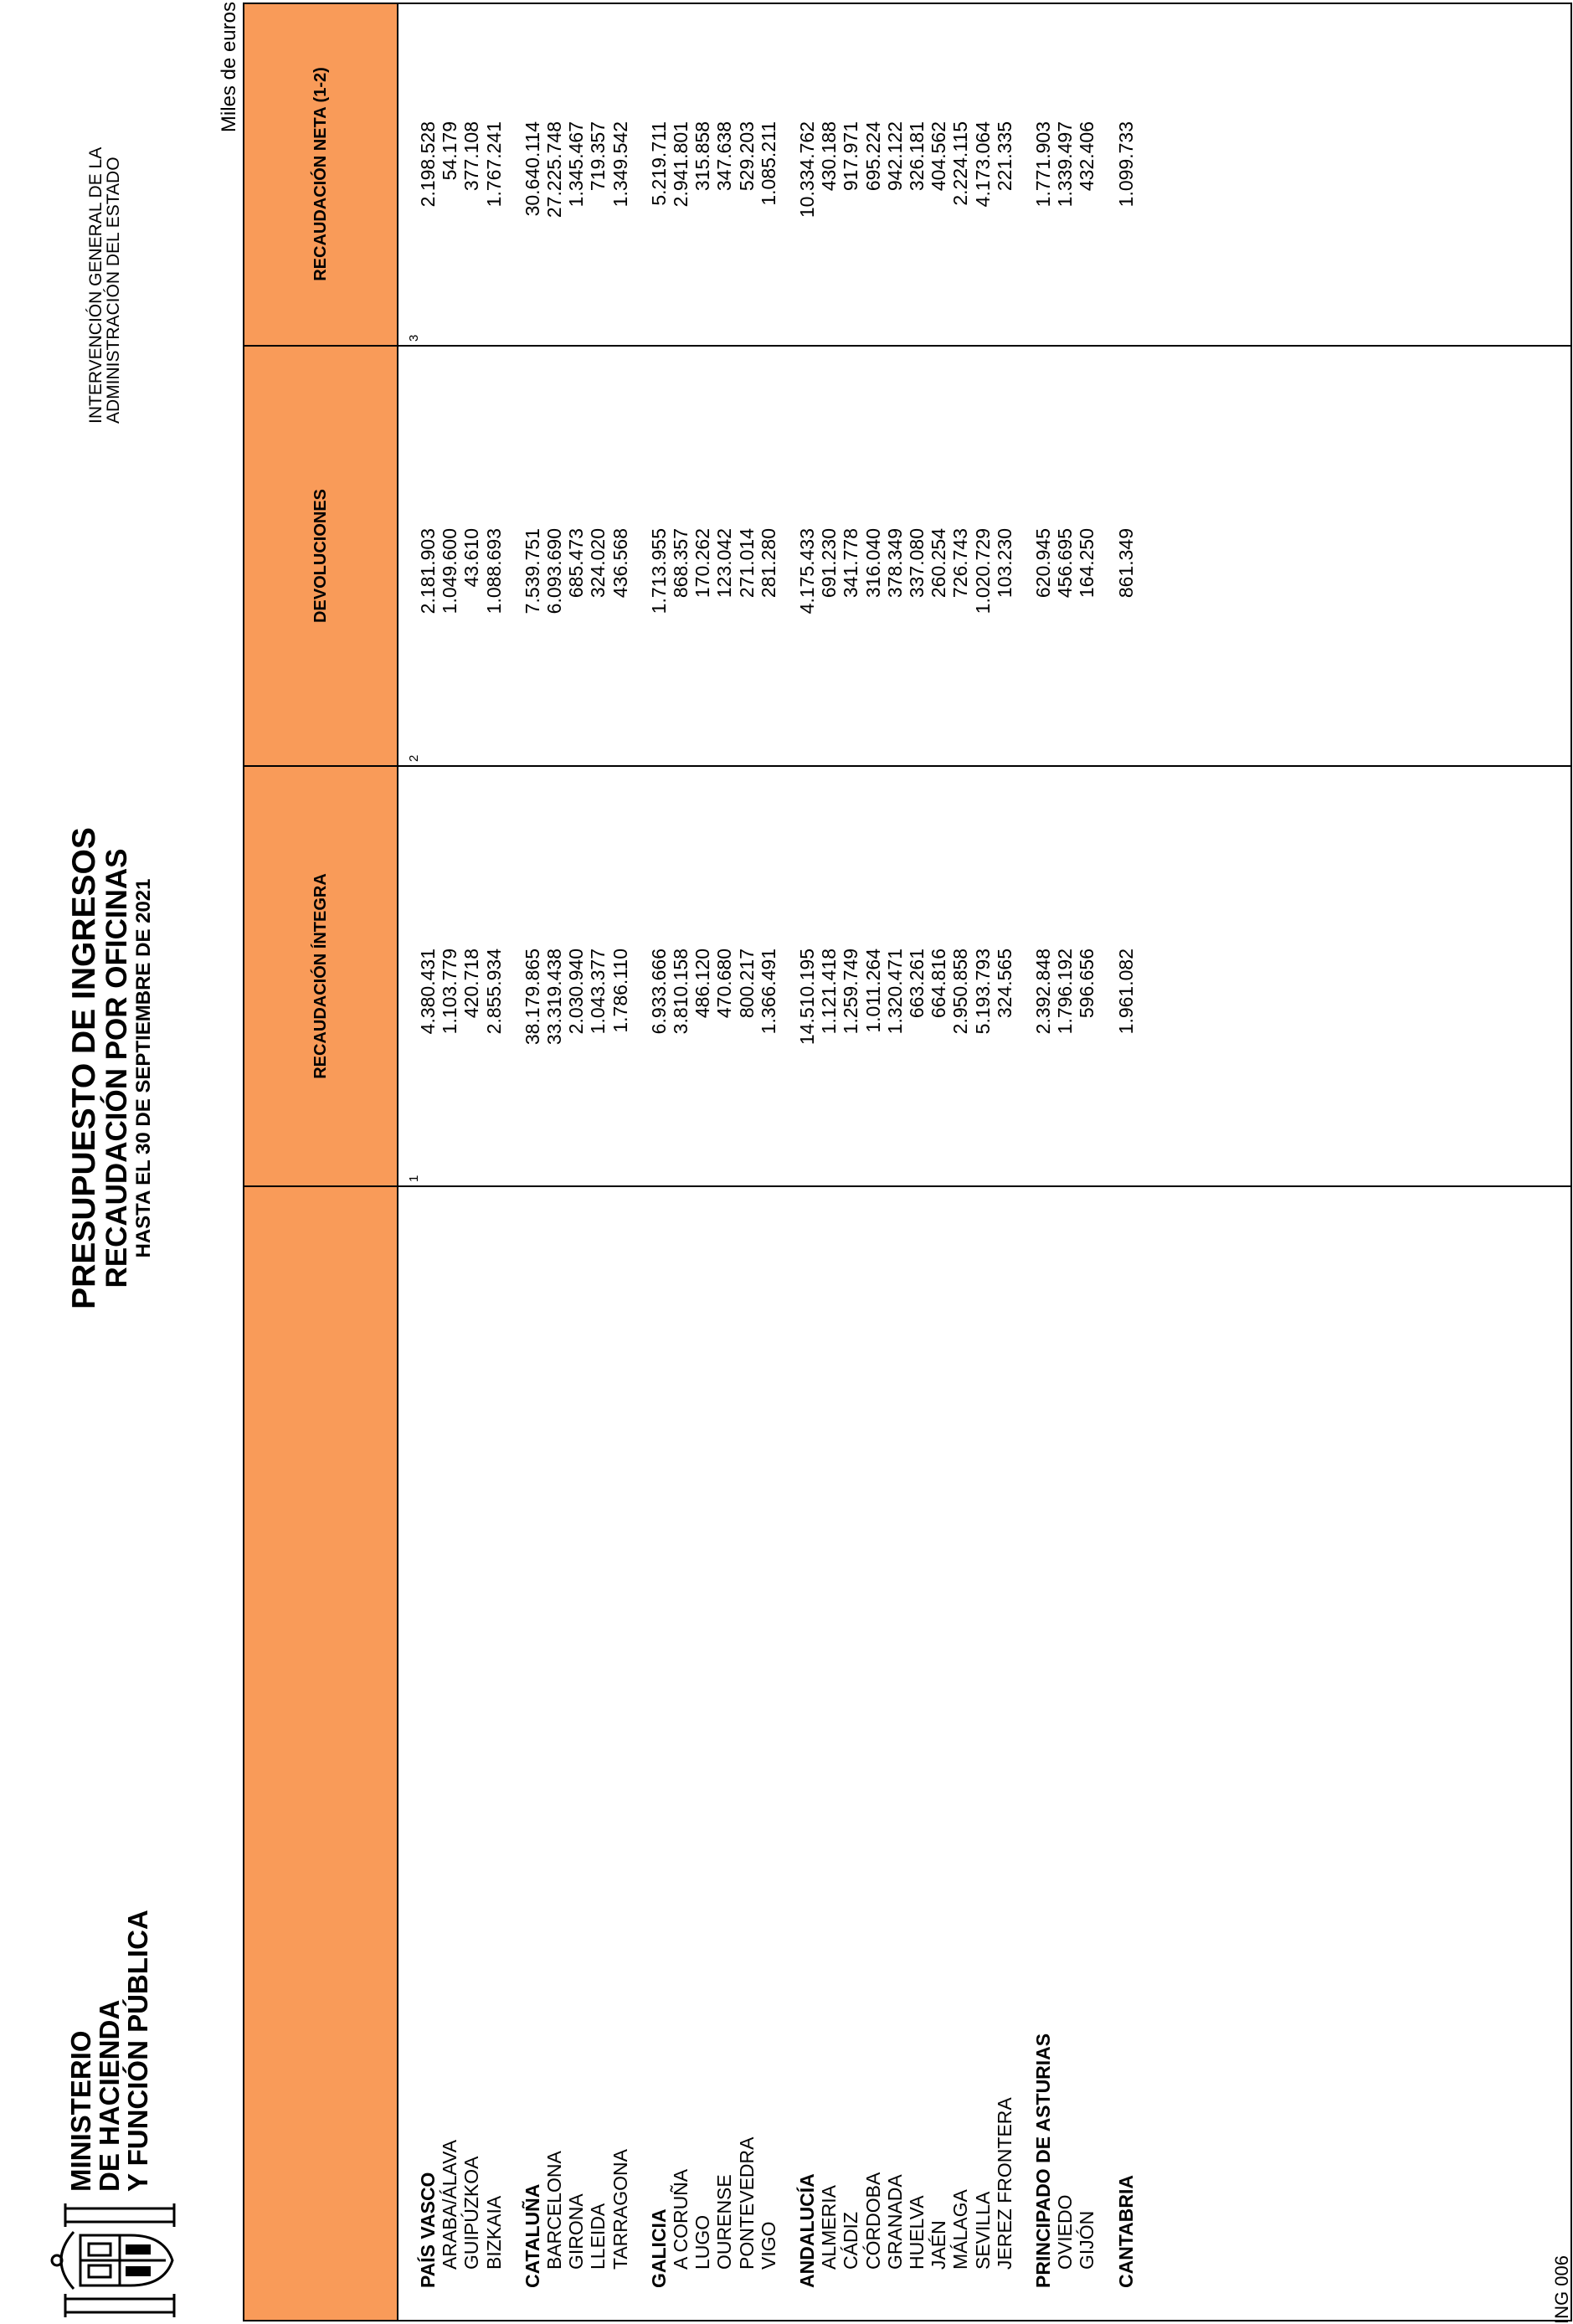 The height and width of the screenshot is (2324, 1573). Describe the element at coordinates (960, 992) in the screenshot. I see `integra-value: 2.950.858` at that location.